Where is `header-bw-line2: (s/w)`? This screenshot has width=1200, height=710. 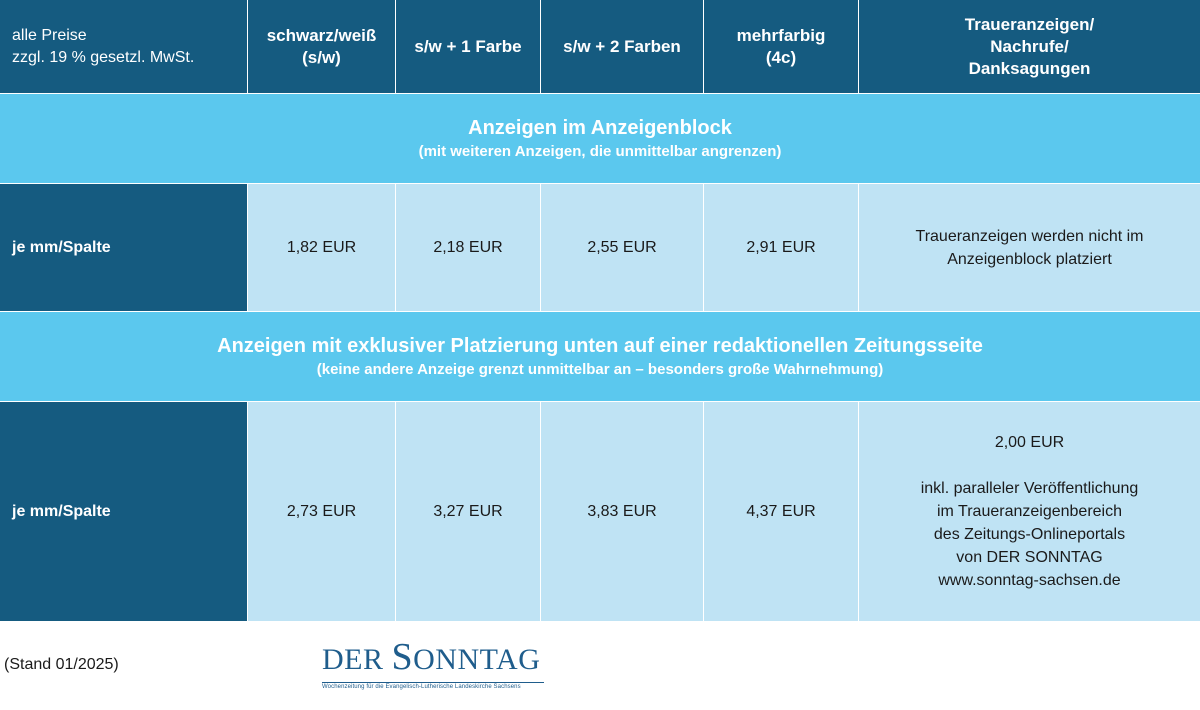
header-bw-line2: (s/w) is located at coordinates (321, 57).